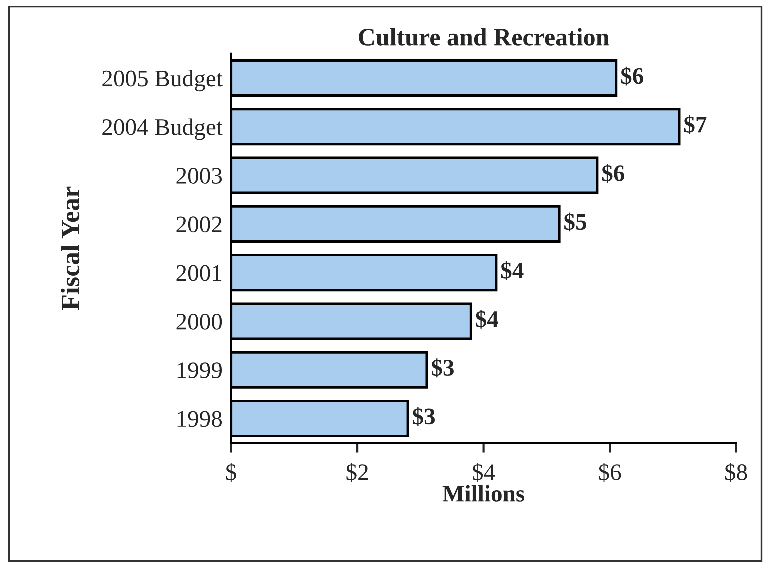 The image size is (771, 568). I want to click on y-tick-label: 1998, so click(200, 419).